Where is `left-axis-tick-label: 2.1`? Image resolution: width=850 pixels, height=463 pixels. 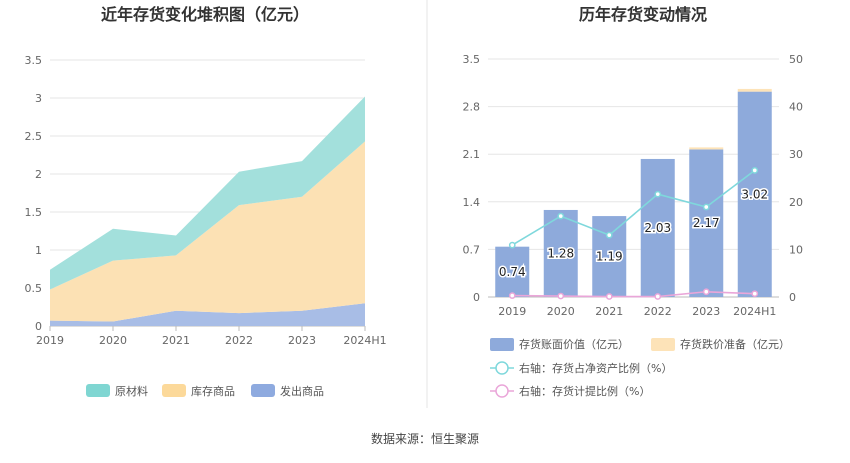
left-axis-tick-label: 2.1 is located at coordinates (472, 154).